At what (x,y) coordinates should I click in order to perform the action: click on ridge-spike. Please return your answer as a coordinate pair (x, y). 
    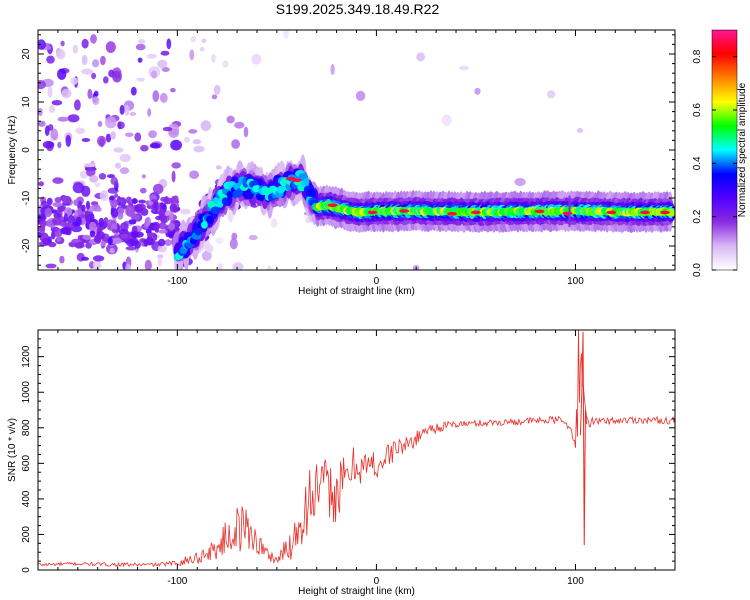
    Looking at the image, I should click on (569, 211).